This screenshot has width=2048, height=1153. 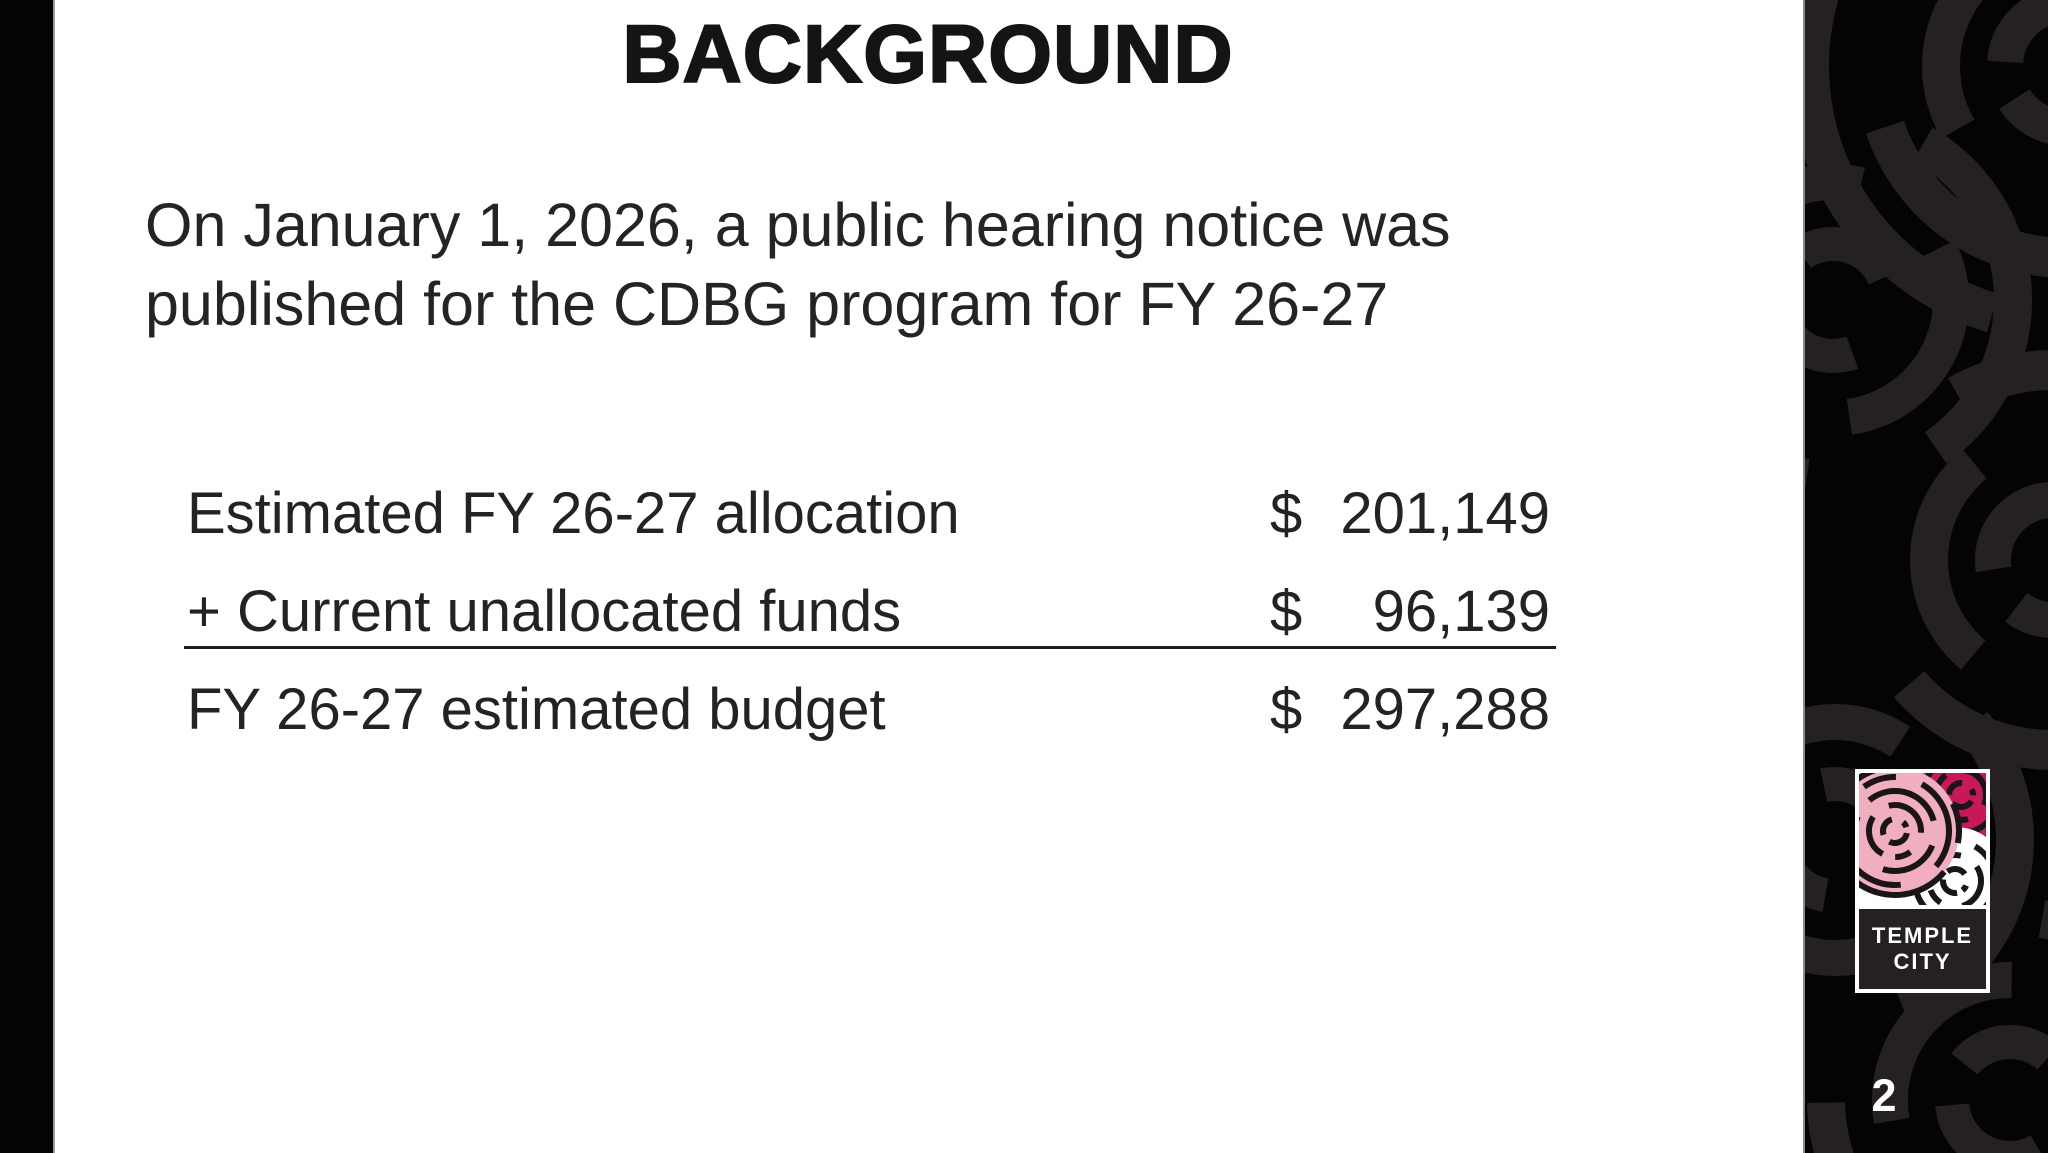 What do you see at coordinates (27, 576) in the screenshot?
I see `left-black-strip` at bounding box center [27, 576].